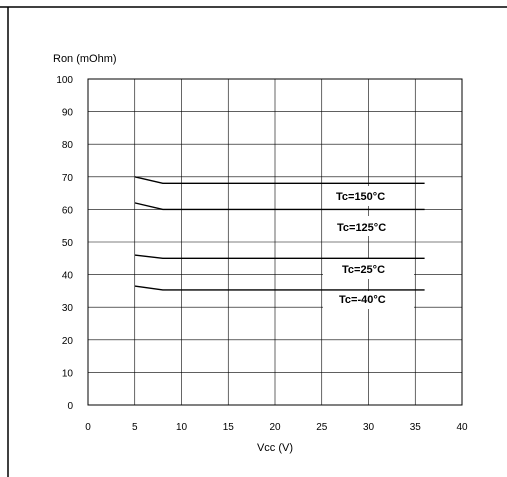 The width and height of the screenshot is (507, 477). Describe the element at coordinates (70, 406) in the screenshot. I see `y-tick-label: 0` at that location.